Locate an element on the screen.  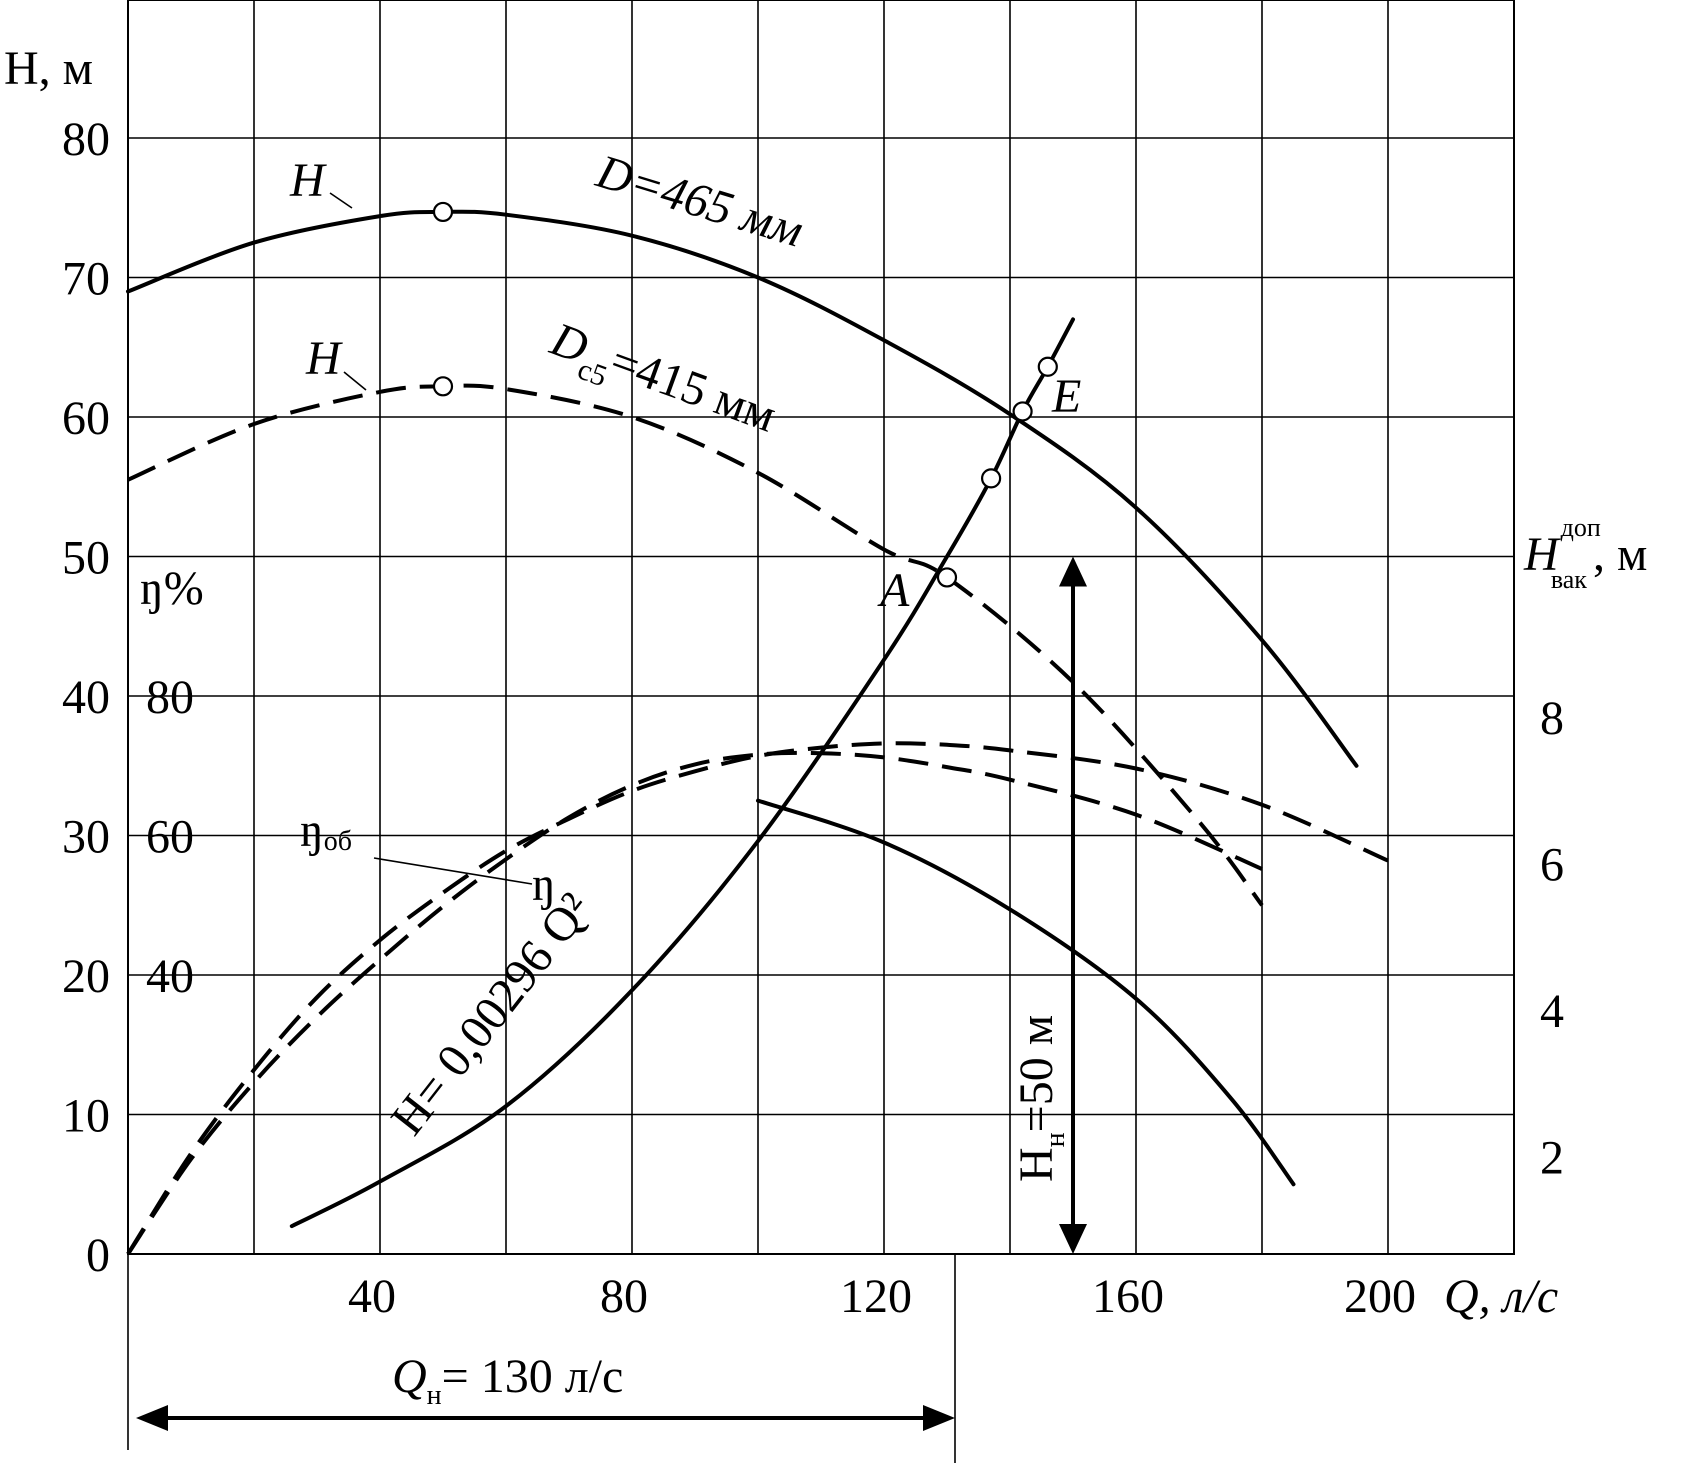
x-tick-label: 160 is located at coordinates (1128, 1296).